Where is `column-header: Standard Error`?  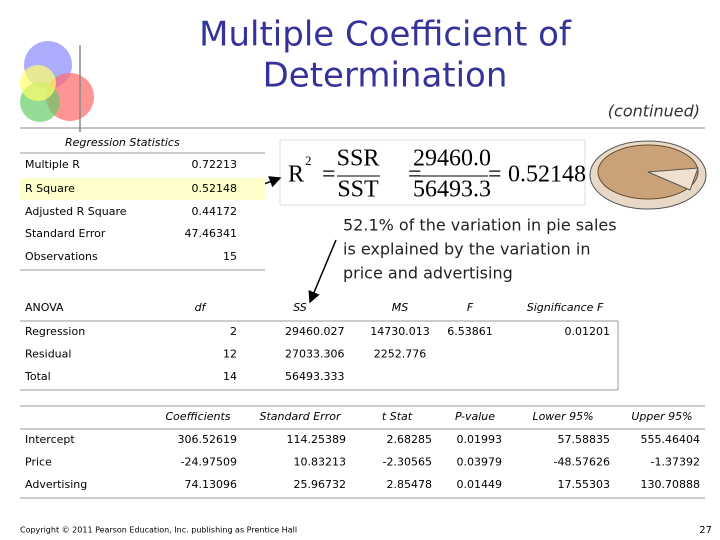
column-header: Standard Error is located at coordinates (301, 416).